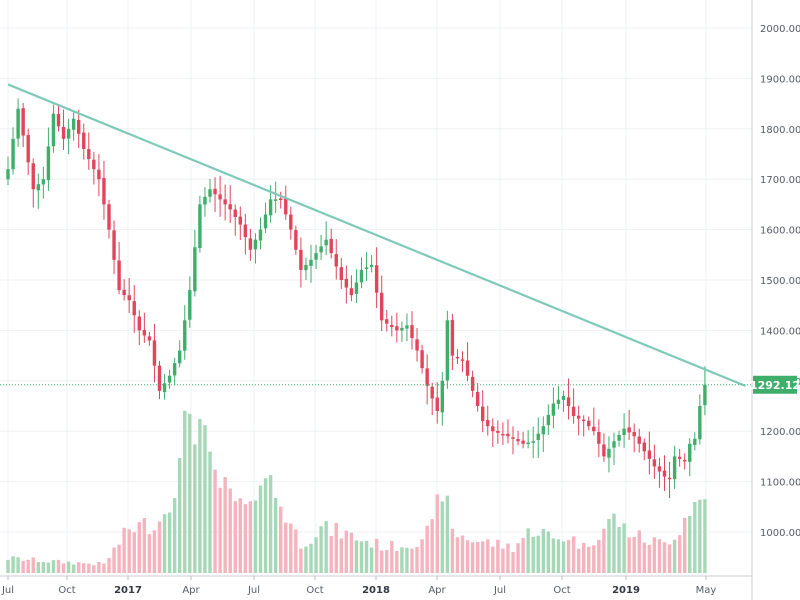 The height and width of the screenshot is (600, 800). What do you see at coordinates (775, 384) in the screenshot?
I see `last-price-tag: 1292.12` at bounding box center [775, 384].